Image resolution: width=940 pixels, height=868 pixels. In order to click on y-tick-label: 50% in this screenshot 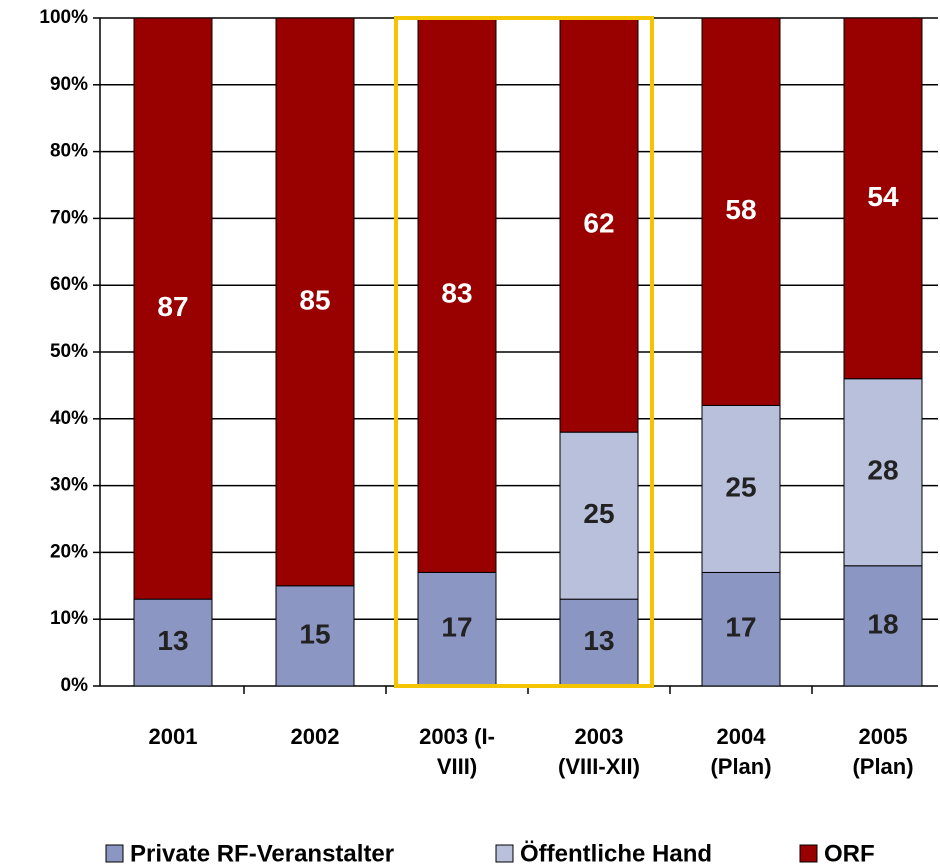, I will do `click(69, 351)`.